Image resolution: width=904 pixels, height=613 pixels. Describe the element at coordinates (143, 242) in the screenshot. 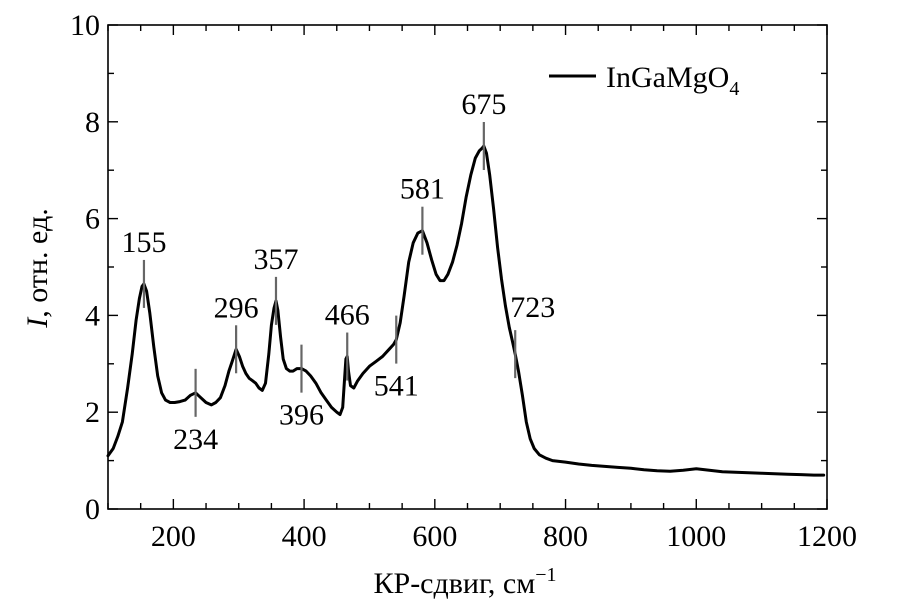

I see `peak-label: 155` at that location.